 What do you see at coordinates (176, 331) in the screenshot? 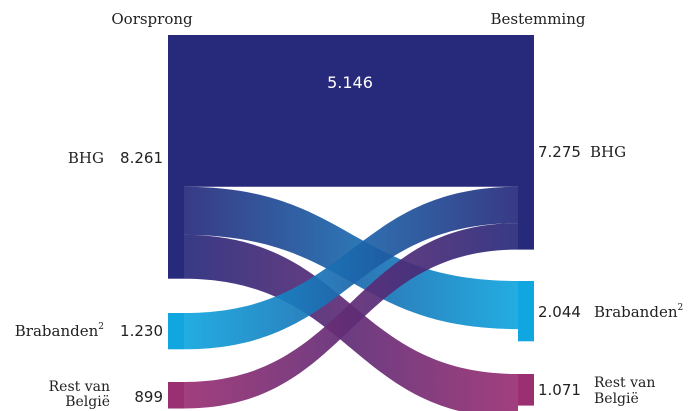
I see `source-bar-brabanden` at bounding box center [176, 331].